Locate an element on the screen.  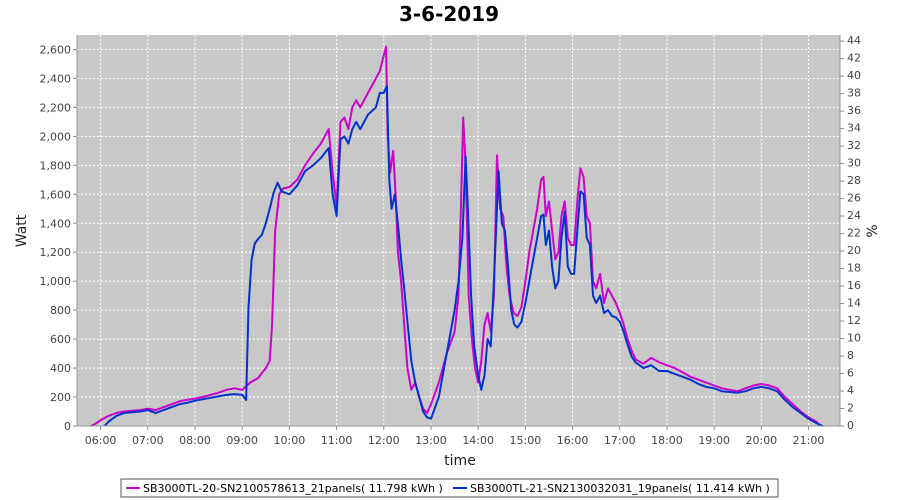
x-tick-label: 14:00 is located at coordinates (478, 440).